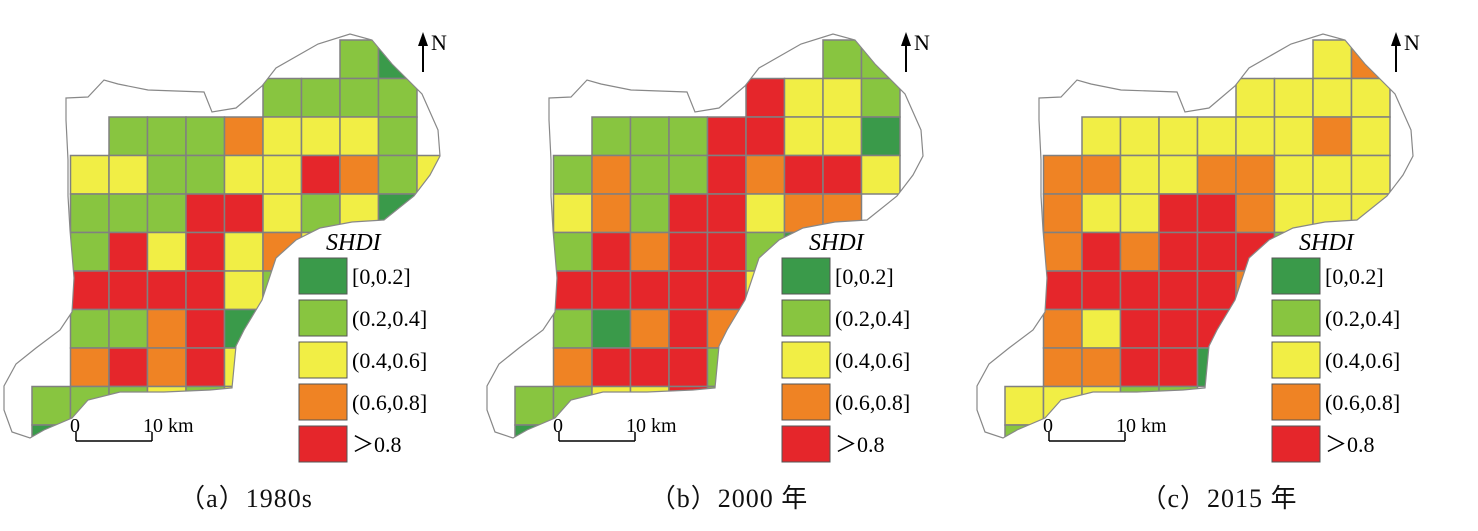 The height and width of the screenshot is (531, 1478). What do you see at coordinates (1350, 444) in the screenshot?
I see `legend-label: ＞0.8` at bounding box center [1350, 444].